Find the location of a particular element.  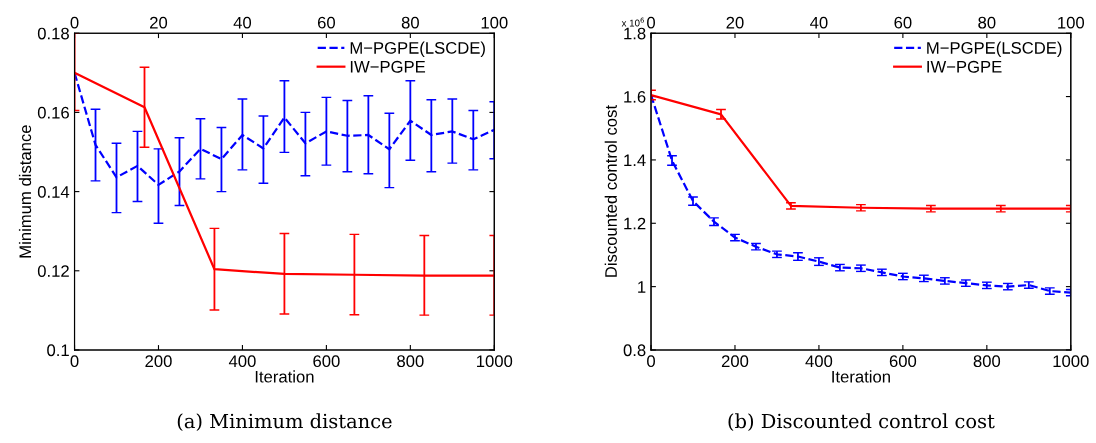

y-tick-label: 0.16 is located at coordinates (53, 112).